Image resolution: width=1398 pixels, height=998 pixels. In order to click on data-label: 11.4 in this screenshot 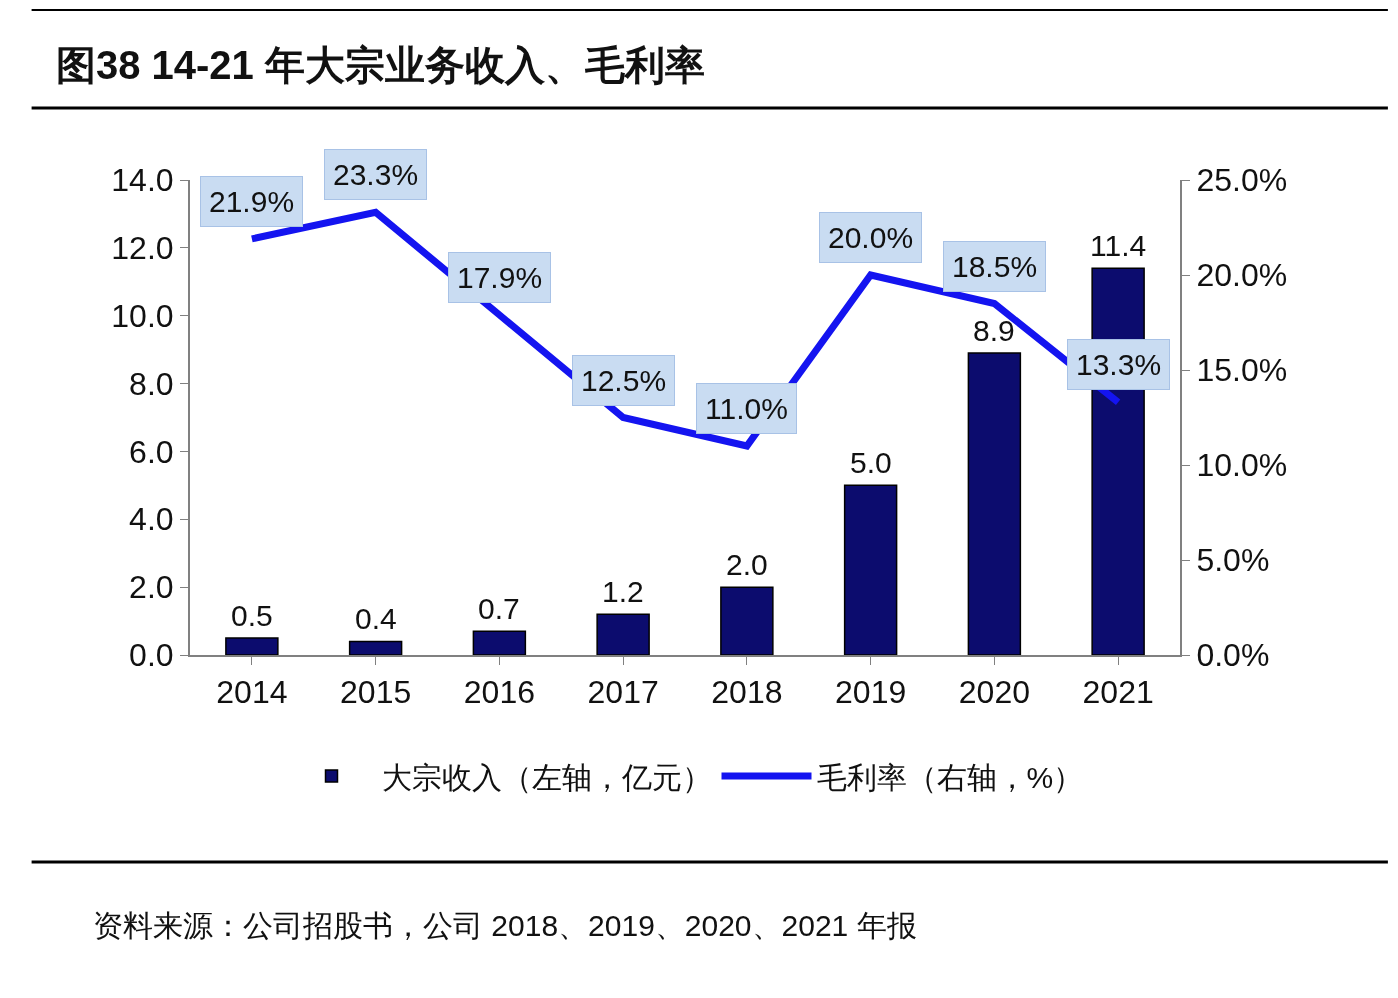, I will do `click(1118, 245)`.